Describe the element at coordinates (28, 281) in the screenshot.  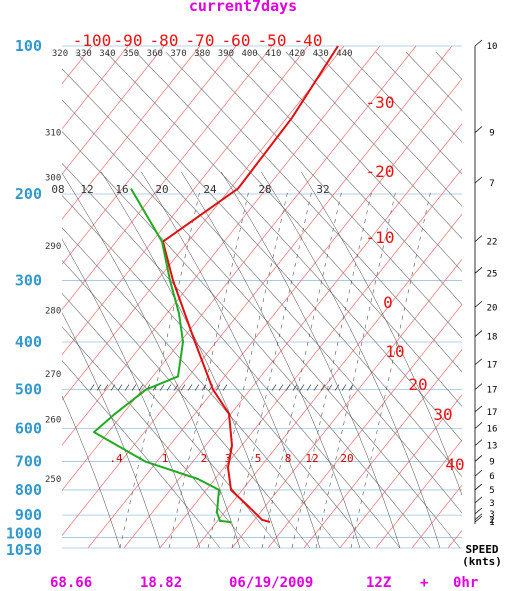
I see `pressure-label: 300` at that location.